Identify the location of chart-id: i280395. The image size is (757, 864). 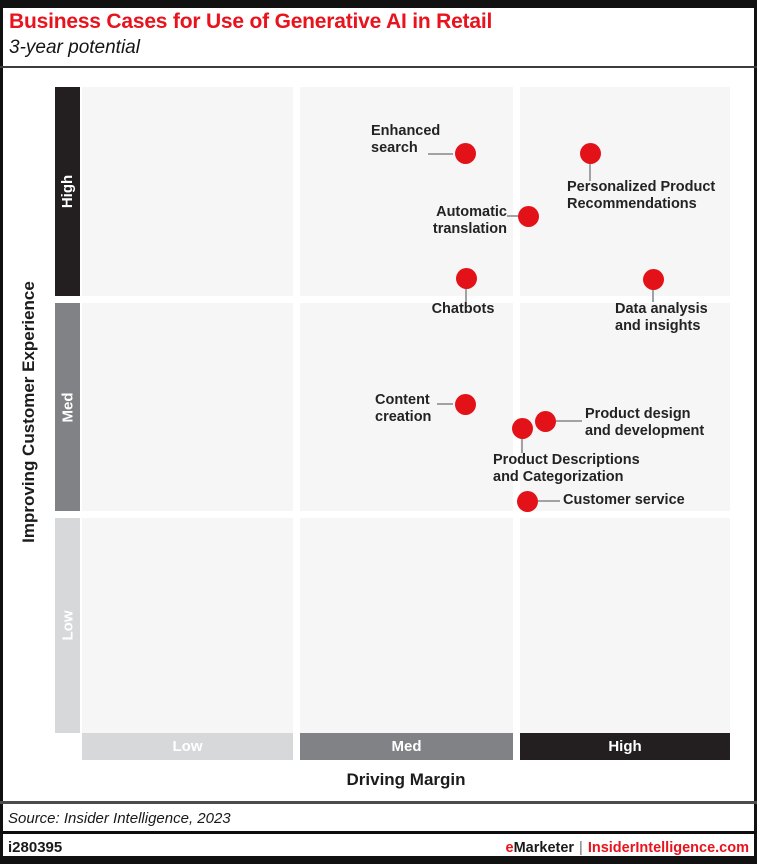
(35, 847).